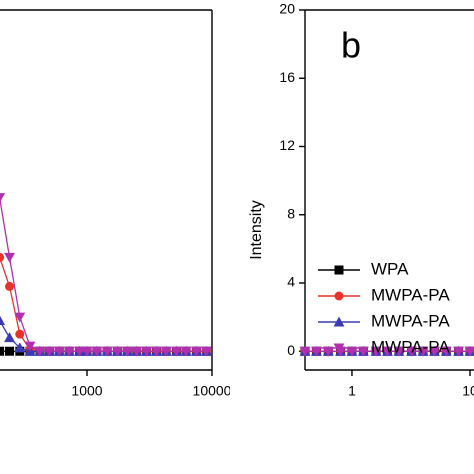 The height and width of the screenshot is (474, 474). I want to click on legend-label: WPA, so click(390, 268).